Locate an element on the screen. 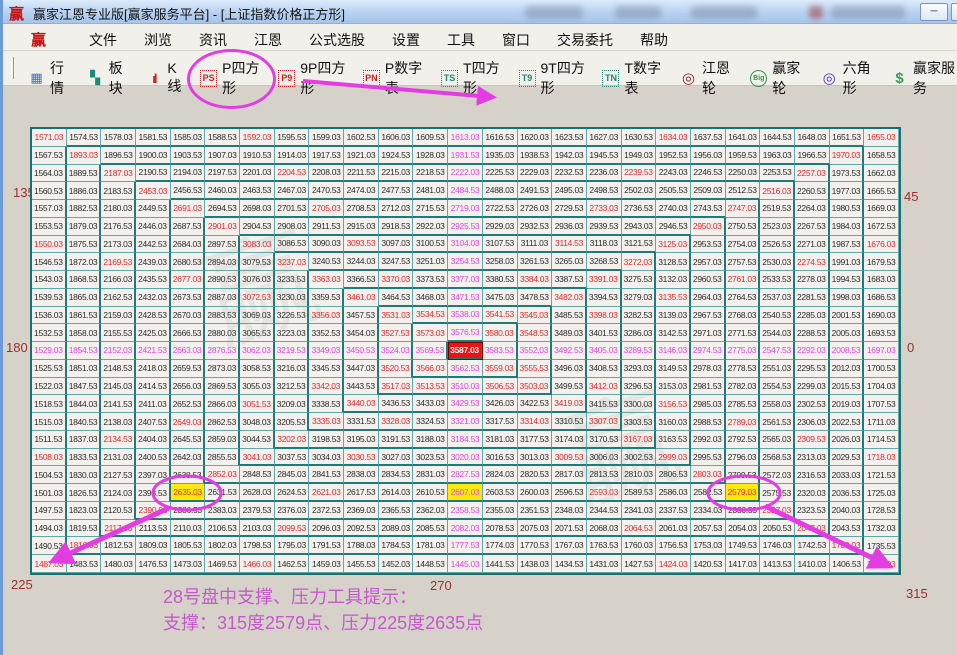  grid-cell: 1921.03 is located at coordinates (361, 155).